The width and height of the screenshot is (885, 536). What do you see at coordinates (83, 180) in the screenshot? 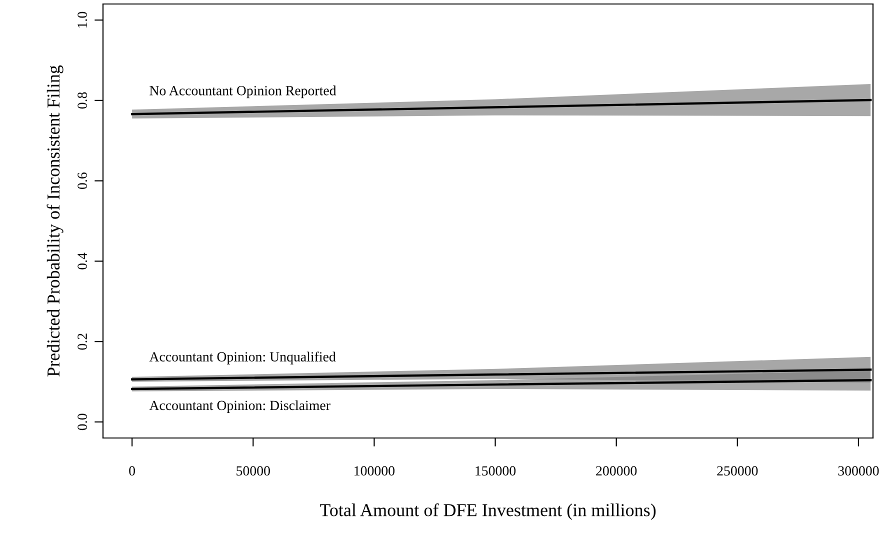
I see `y-tick-label: 0.6` at bounding box center [83, 180].